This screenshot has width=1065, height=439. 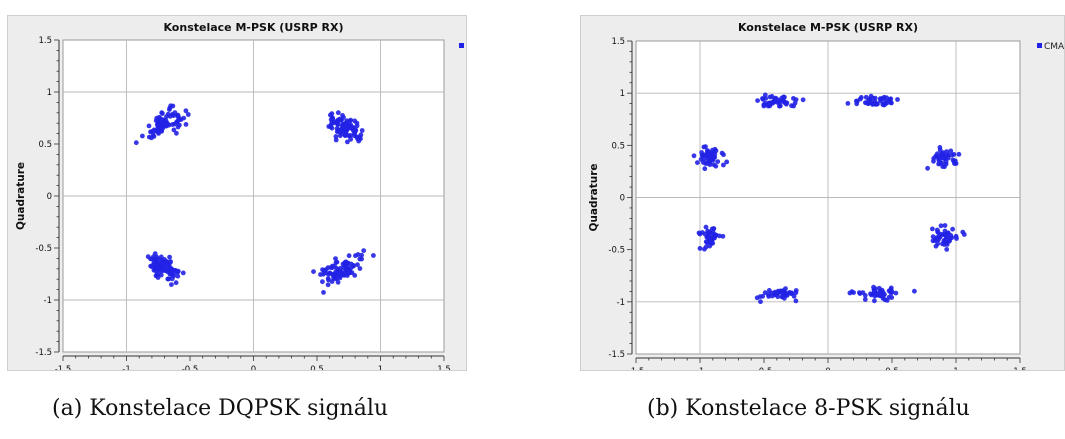 I want to click on chart-title: Konstelace M-PSK (USRP RX), so click(x=253, y=27).